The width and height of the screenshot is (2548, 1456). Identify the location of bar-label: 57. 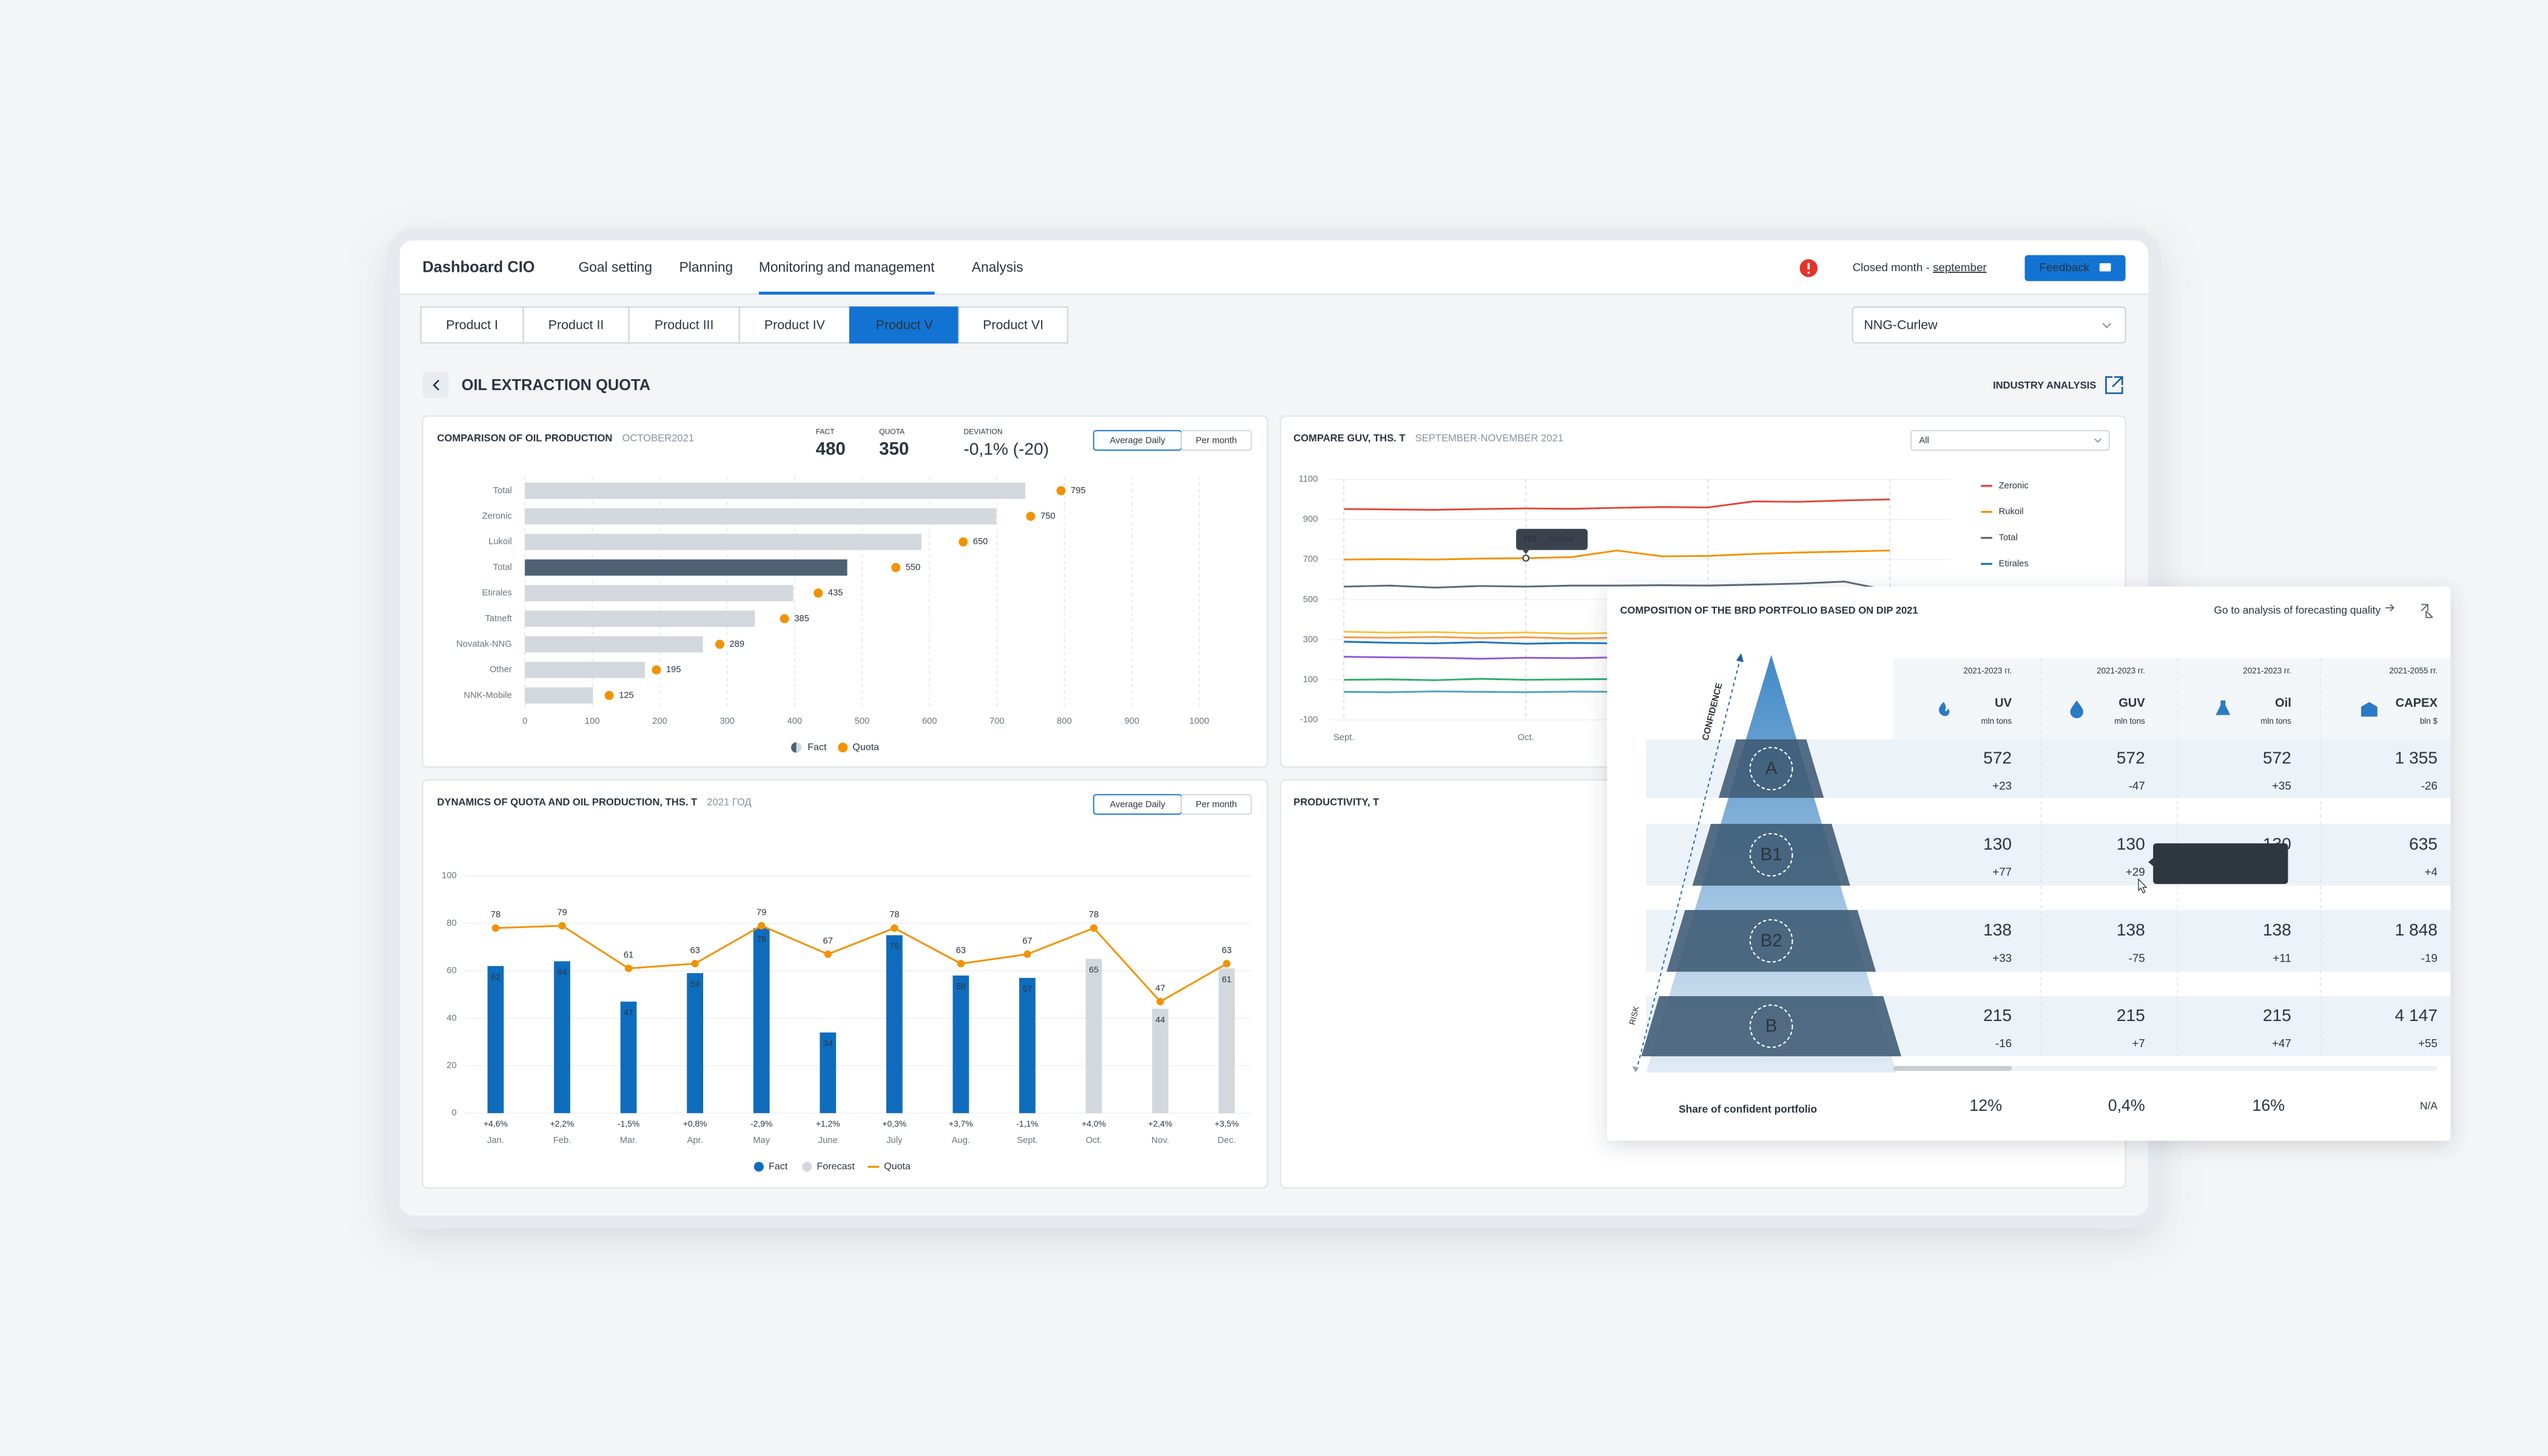
(1028, 989).